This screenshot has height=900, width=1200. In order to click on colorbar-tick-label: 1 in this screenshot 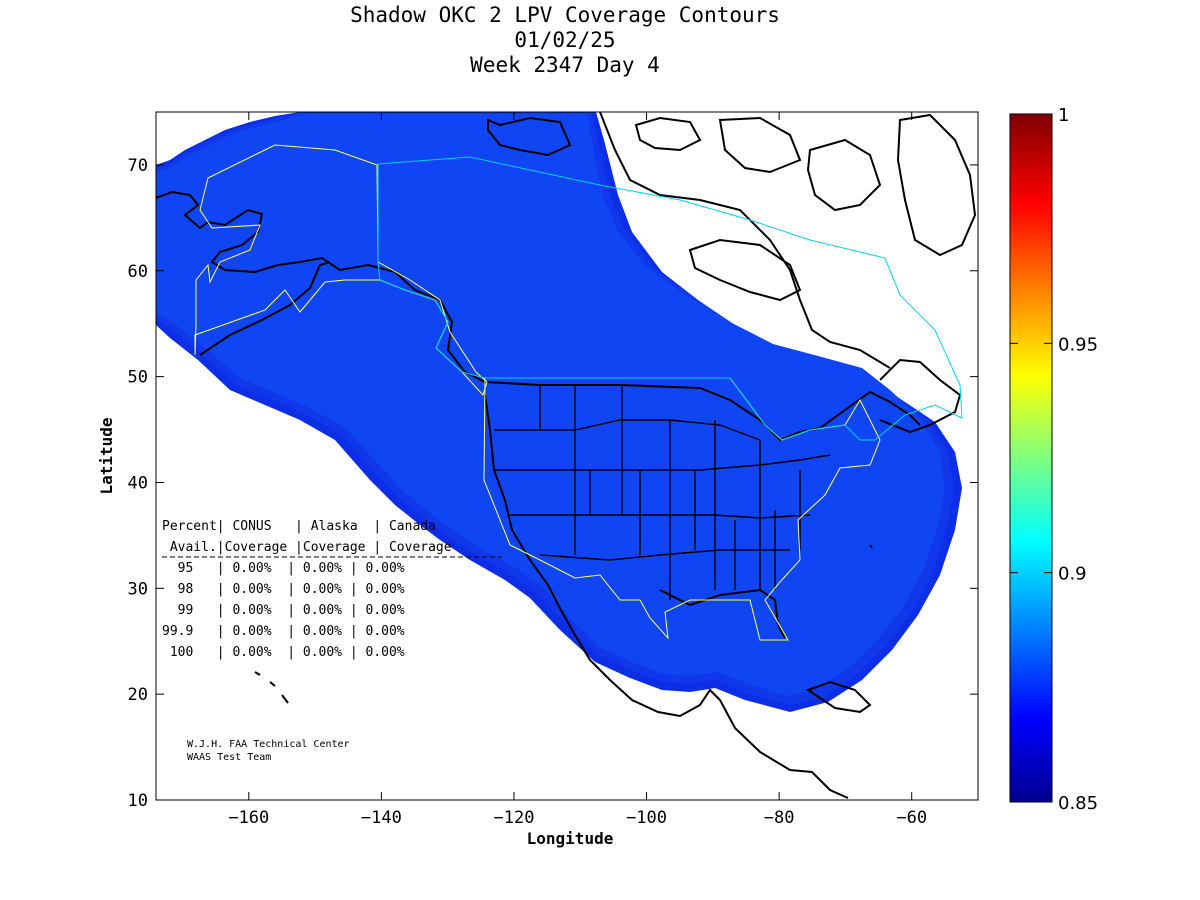, I will do `click(1063, 115)`.